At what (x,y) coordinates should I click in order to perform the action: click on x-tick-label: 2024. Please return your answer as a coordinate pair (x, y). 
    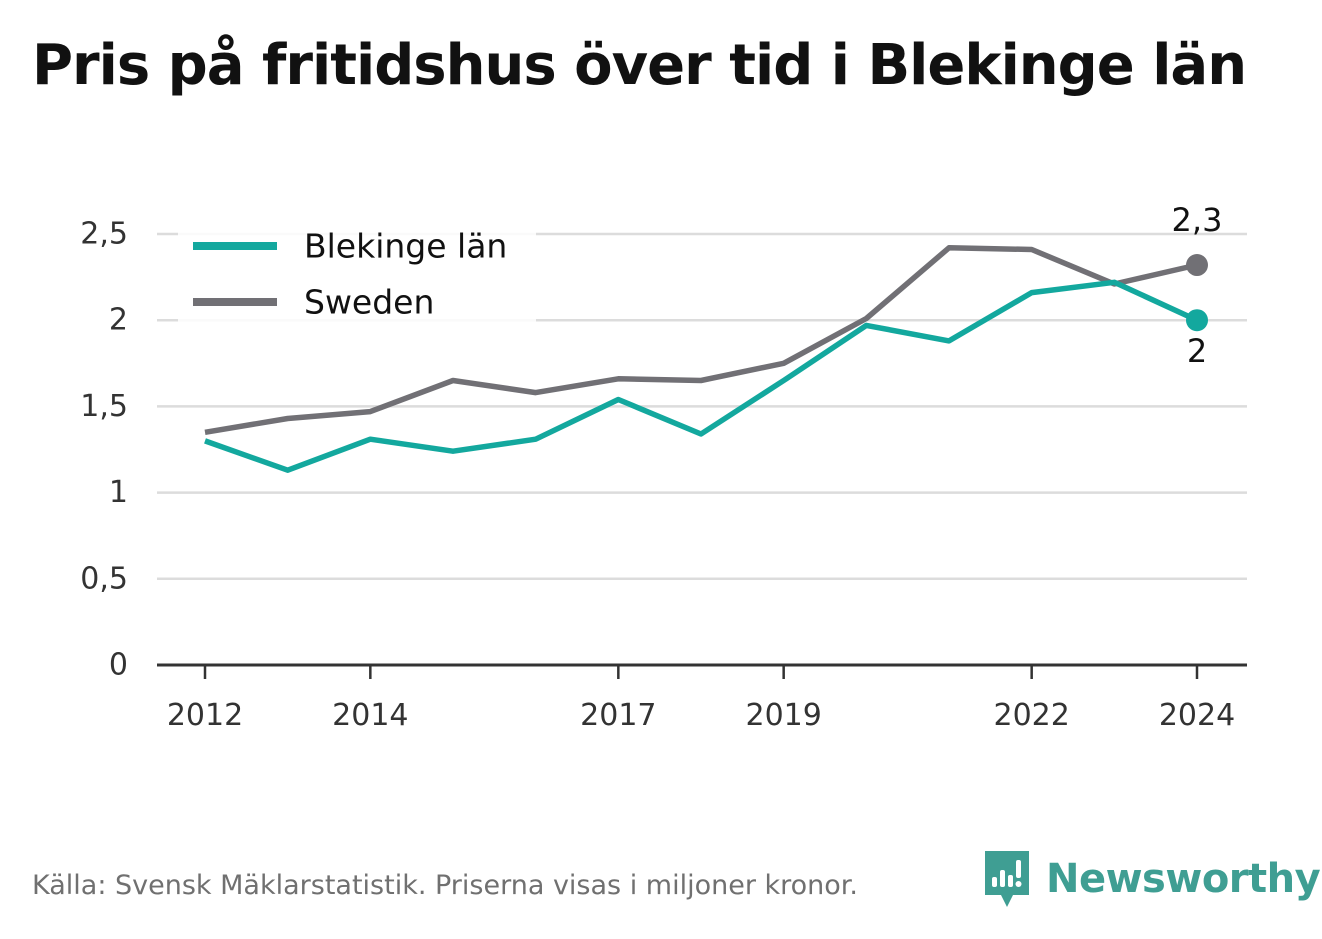
    Looking at the image, I should click on (1197, 715).